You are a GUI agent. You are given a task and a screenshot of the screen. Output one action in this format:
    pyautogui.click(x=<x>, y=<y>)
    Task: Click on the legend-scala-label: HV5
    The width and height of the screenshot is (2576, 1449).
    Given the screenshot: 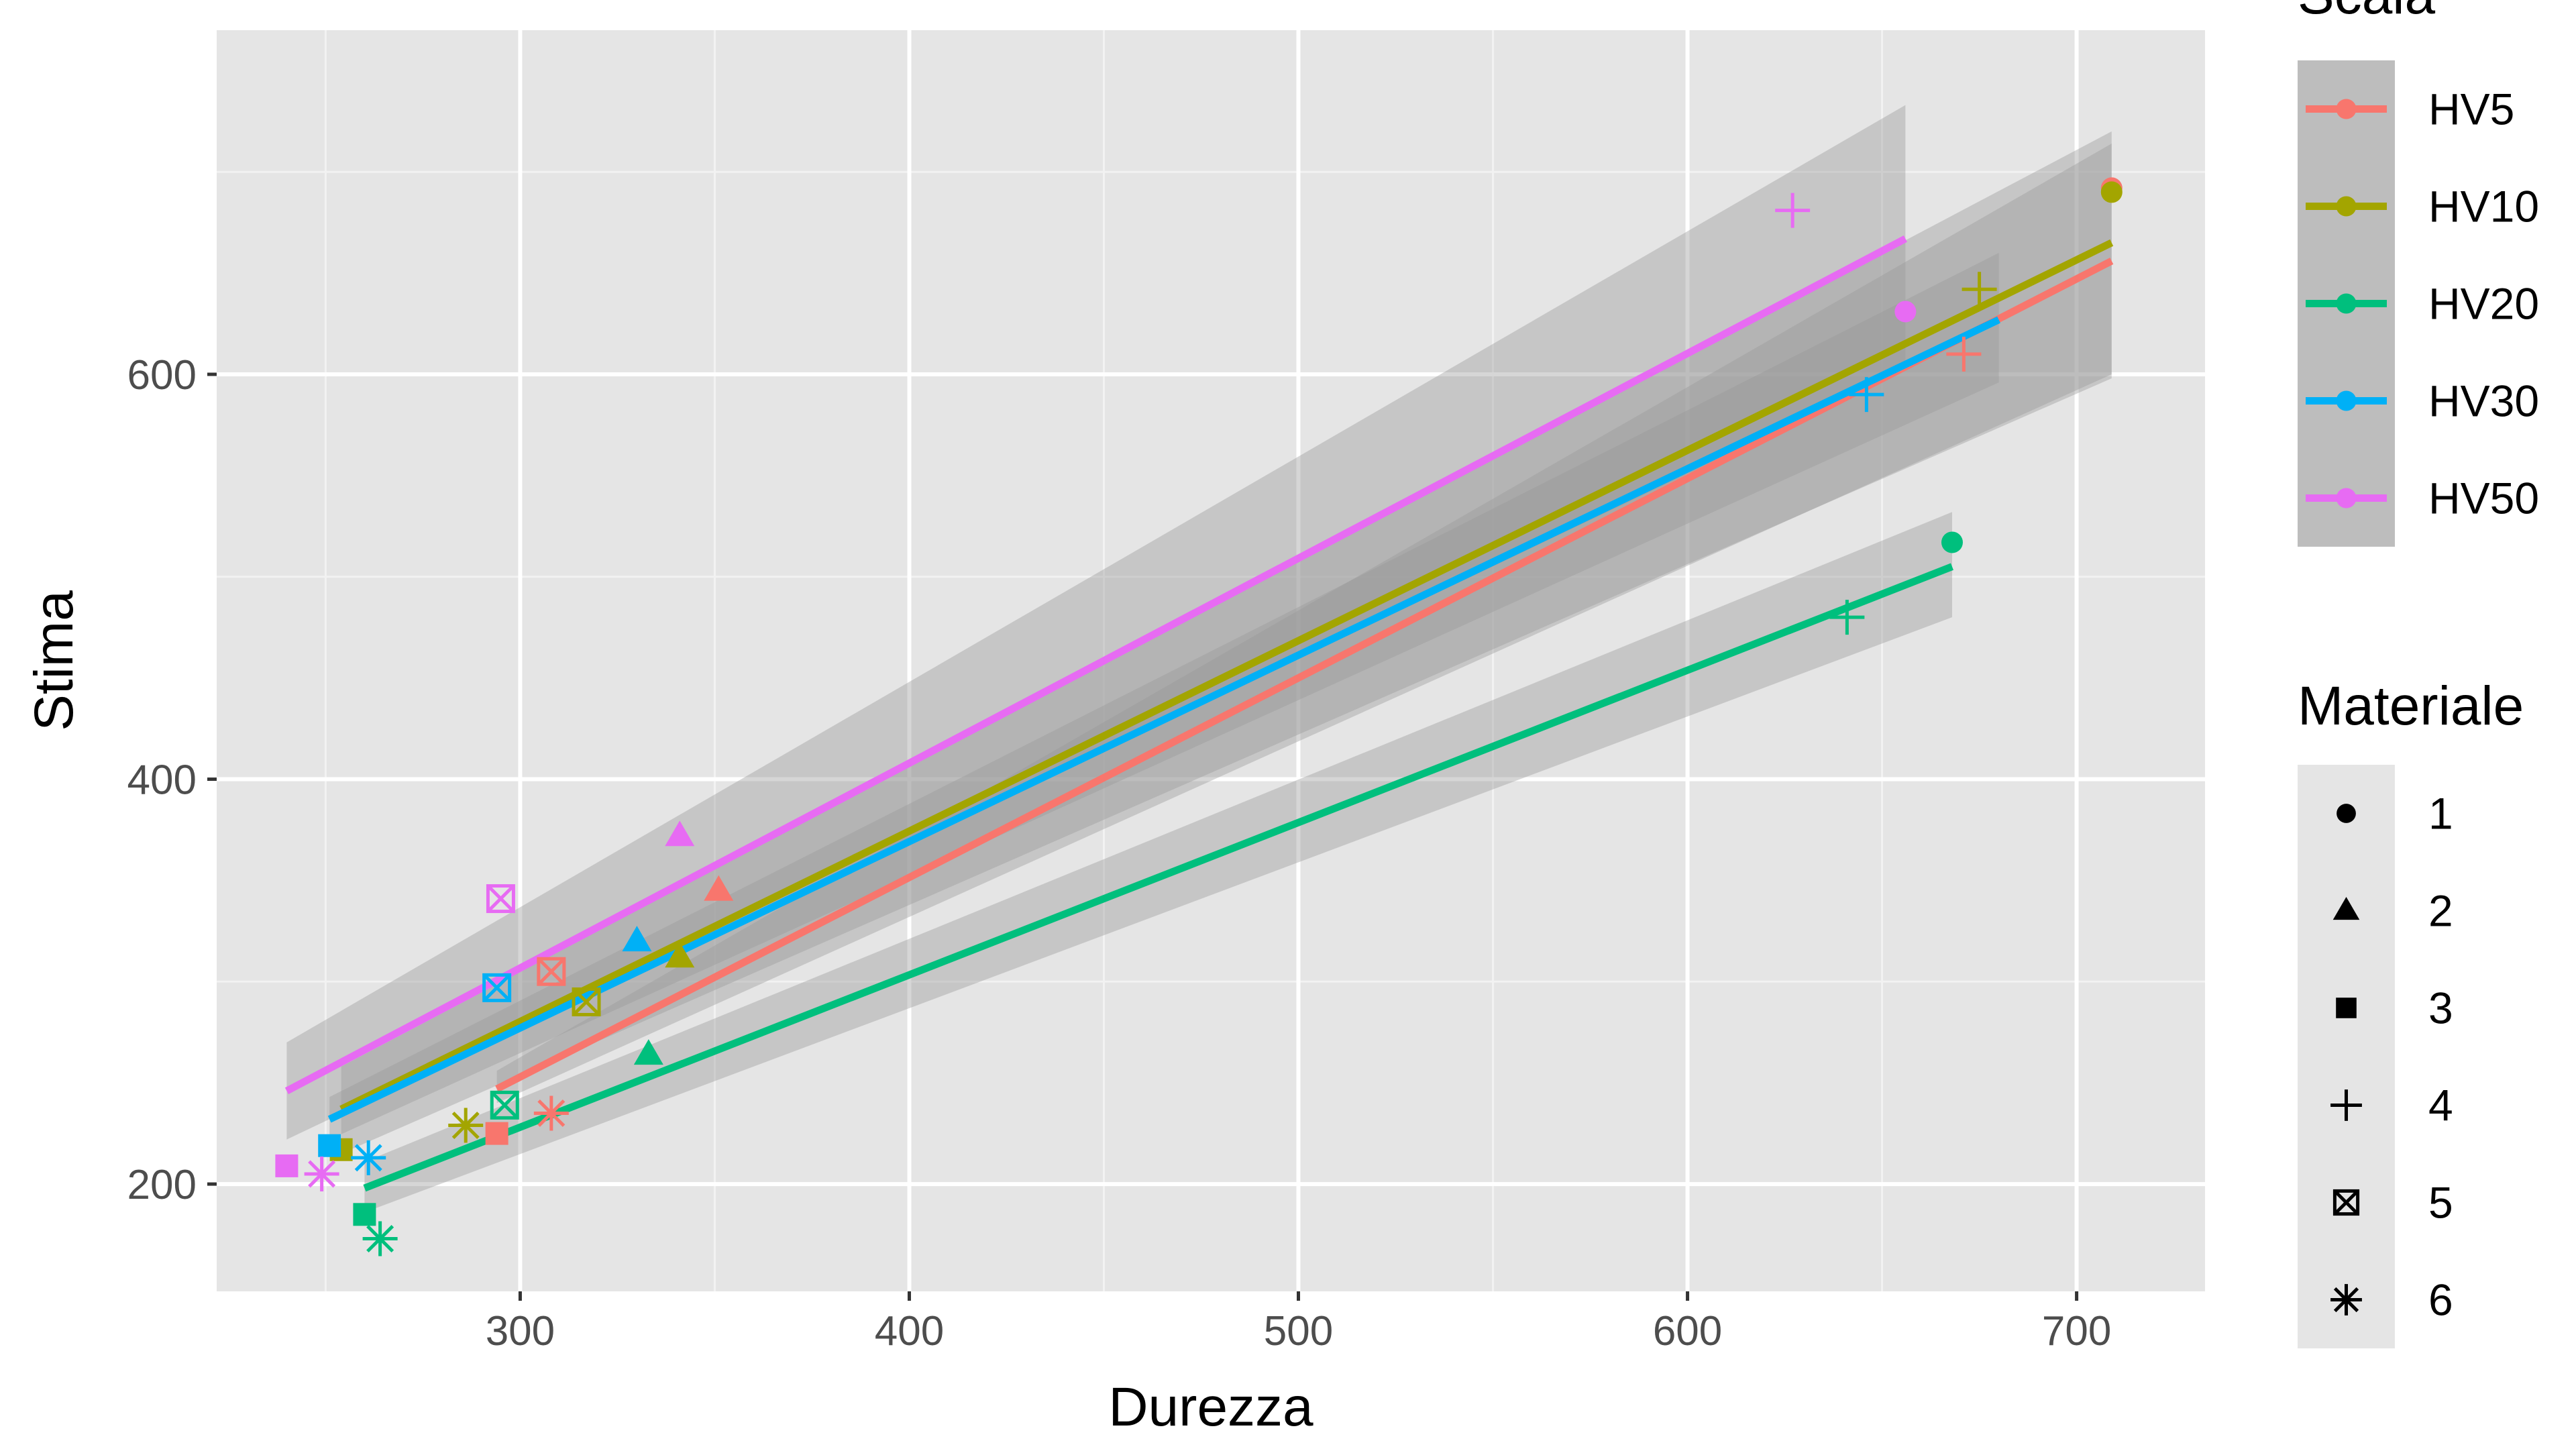 What is the action you would take?
    pyautogui.click(x=2471, y=109)
    